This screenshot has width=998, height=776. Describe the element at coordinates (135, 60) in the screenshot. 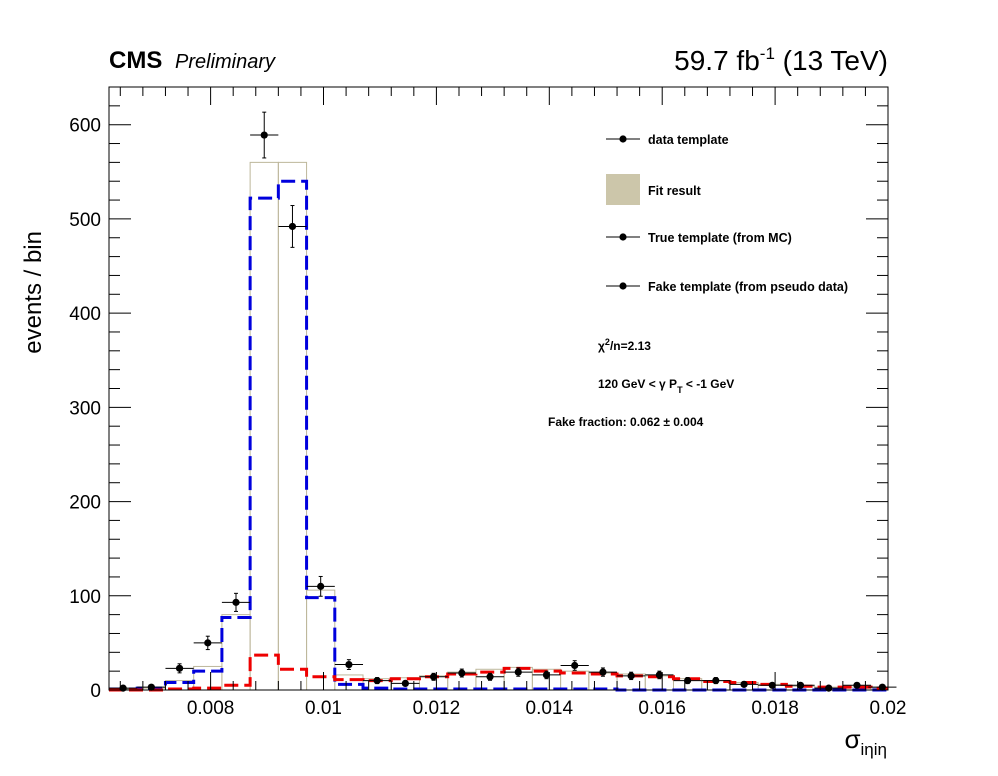

I see `cms-label: CMS` at that location.